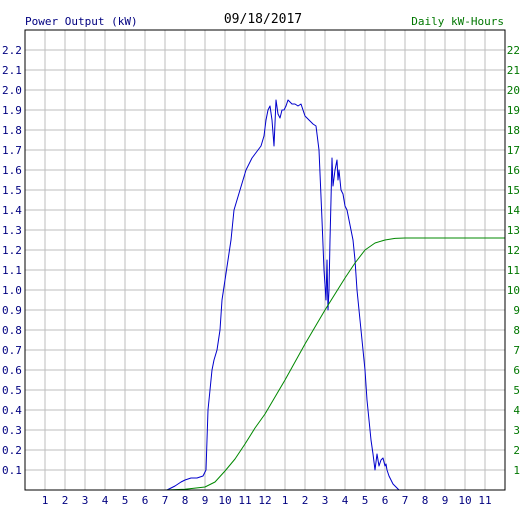 Image resolution: width=527 pixels, height=510 pixels. What do you see at coordinates (12, 170) in the screenshot?
I see `left-tick-label: 1.6` at bounding box center [12, 170].